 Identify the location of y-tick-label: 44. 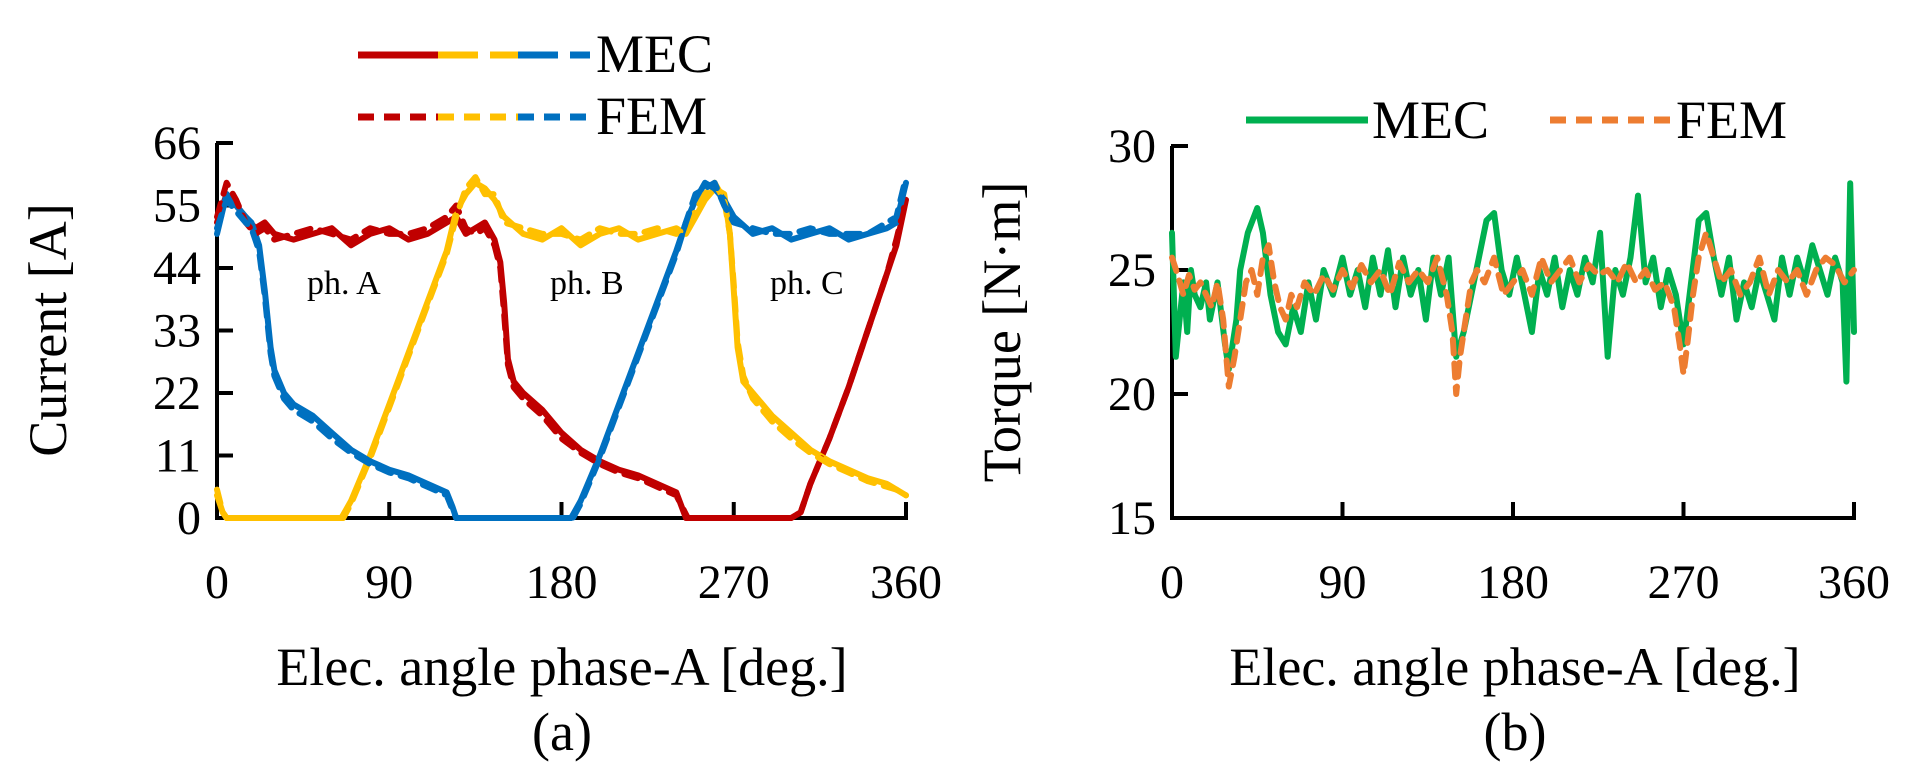
(177, 268).